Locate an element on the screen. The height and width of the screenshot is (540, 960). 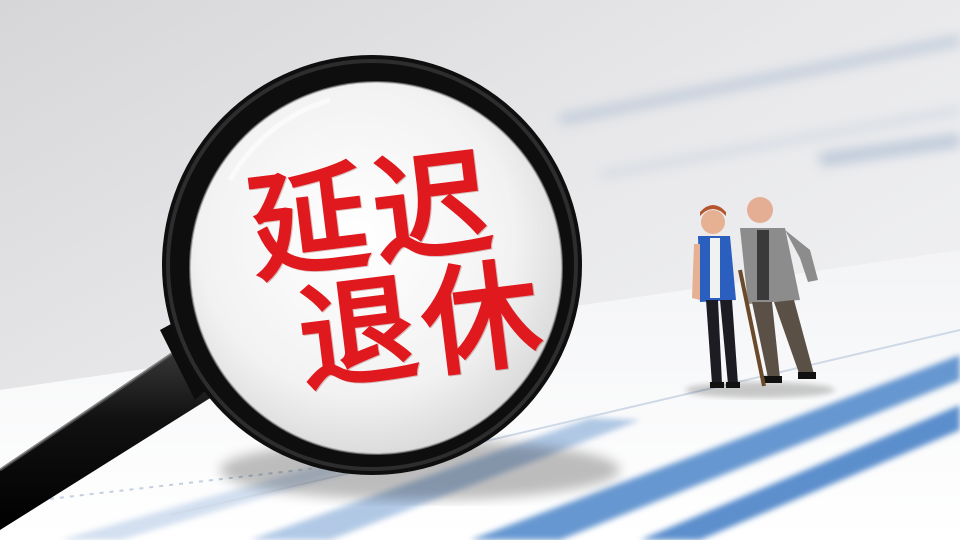
elderly-couple-figurines is located at coordinates (760, 297).